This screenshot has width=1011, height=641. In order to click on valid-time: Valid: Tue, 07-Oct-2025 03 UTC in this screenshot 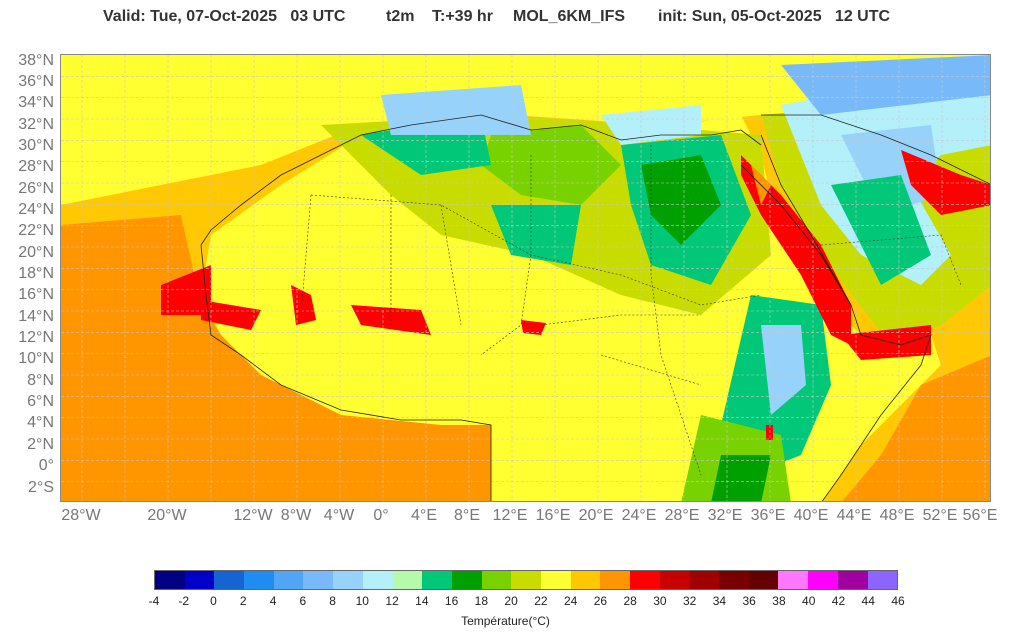, I will do `click(224, 16)`.